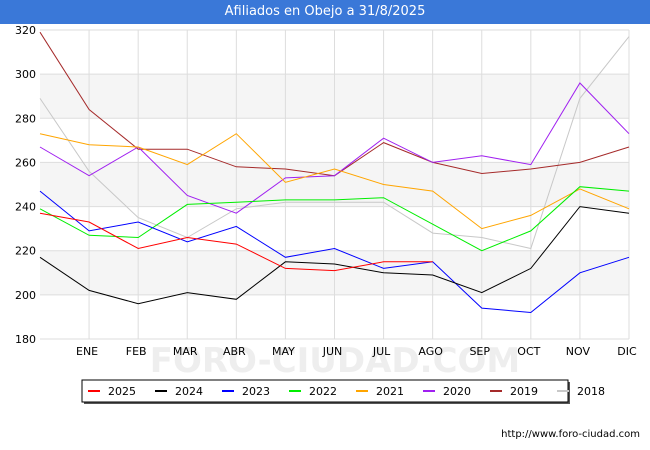  What do you see at coordinates (136, 351) in the screenshot?
I see `x-tick-label: FEB` at bounding box center [136, 351].